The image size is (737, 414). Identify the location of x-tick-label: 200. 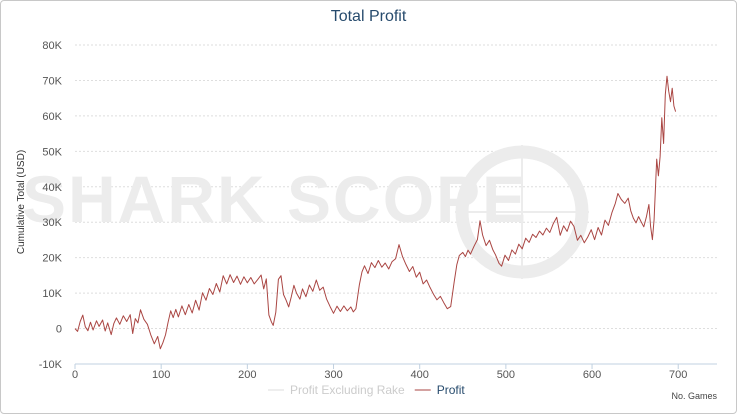
(247, 375).